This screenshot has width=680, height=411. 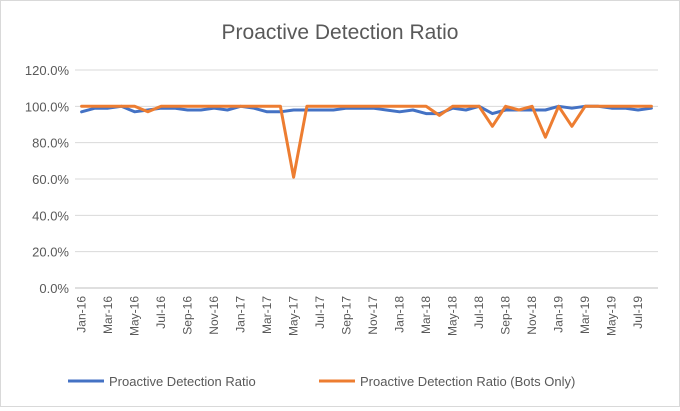 What do you see at coordinates (294, 316) in the screenshot?
I see `x-tick-label: May-17` at bounding box center [294, 316].